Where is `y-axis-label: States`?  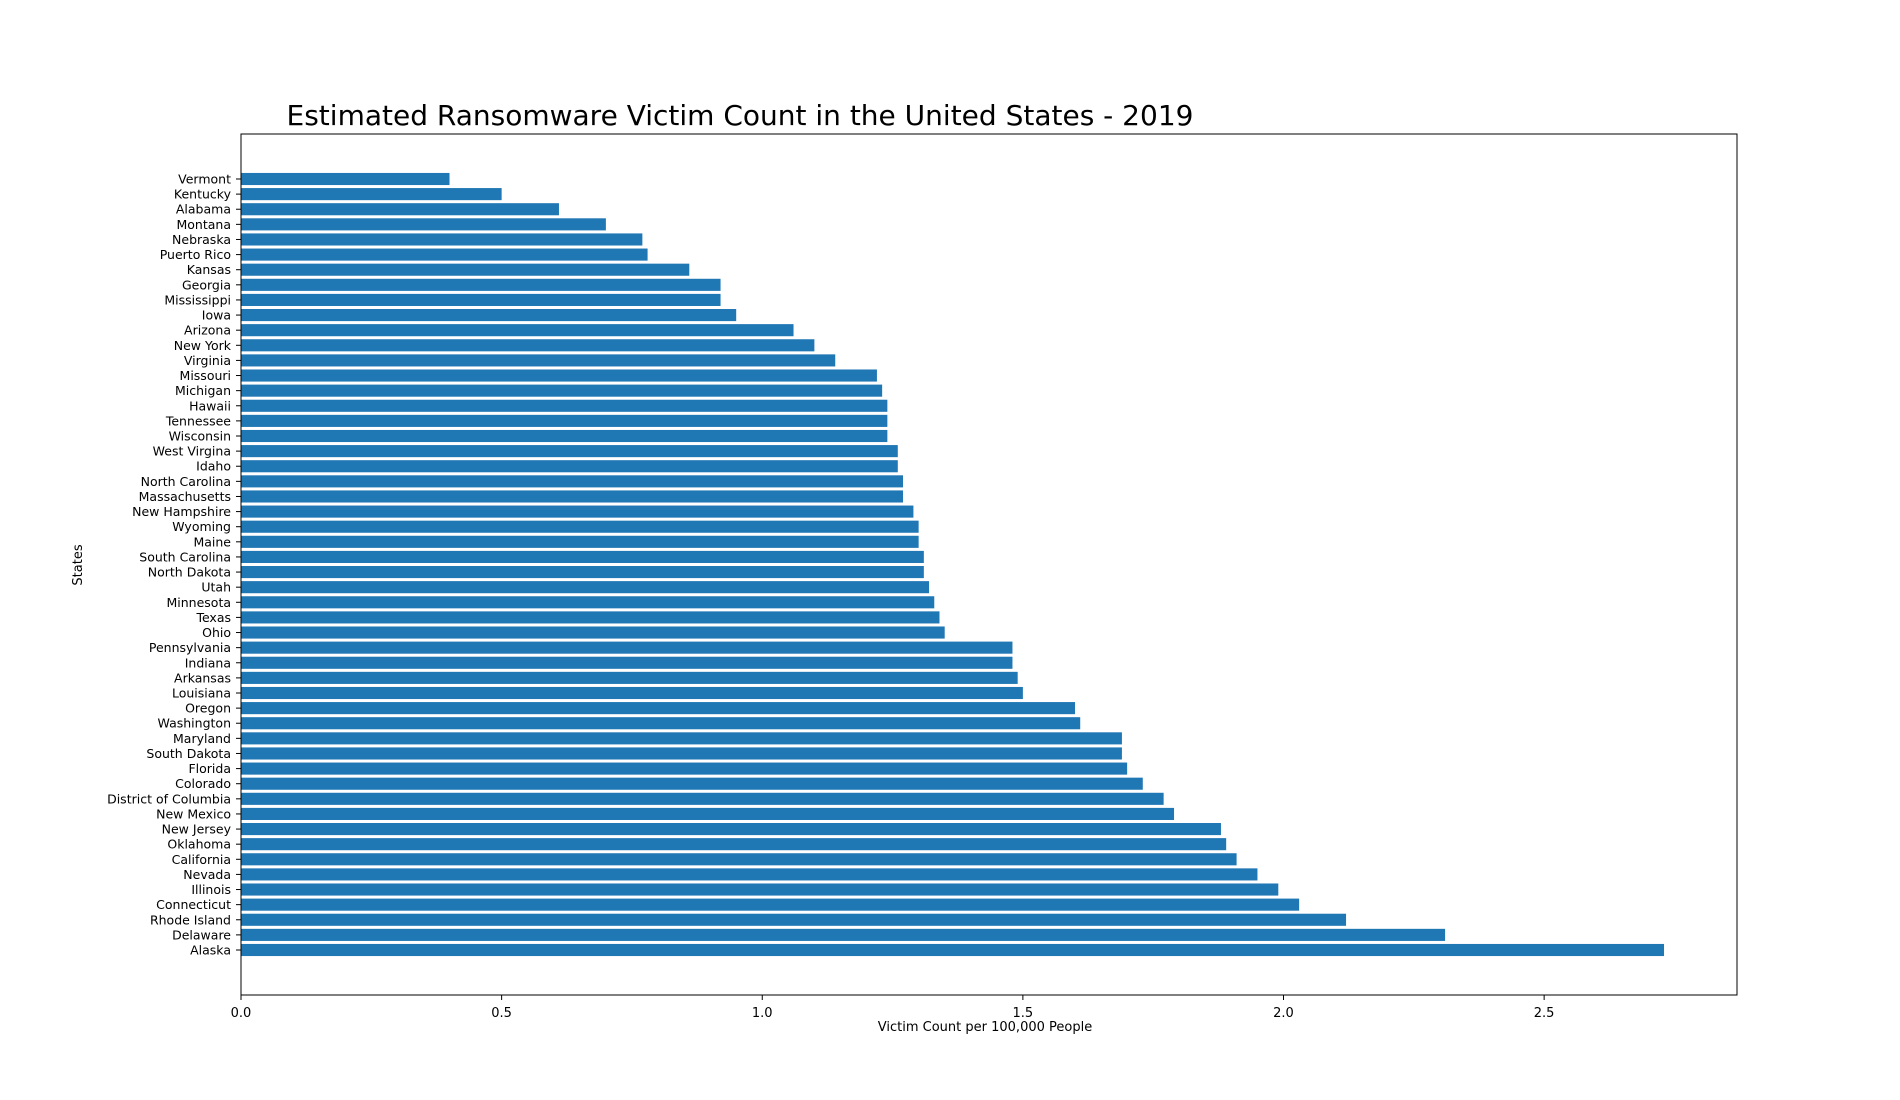 y-axis-label: States is located at coordinates (78, 564).